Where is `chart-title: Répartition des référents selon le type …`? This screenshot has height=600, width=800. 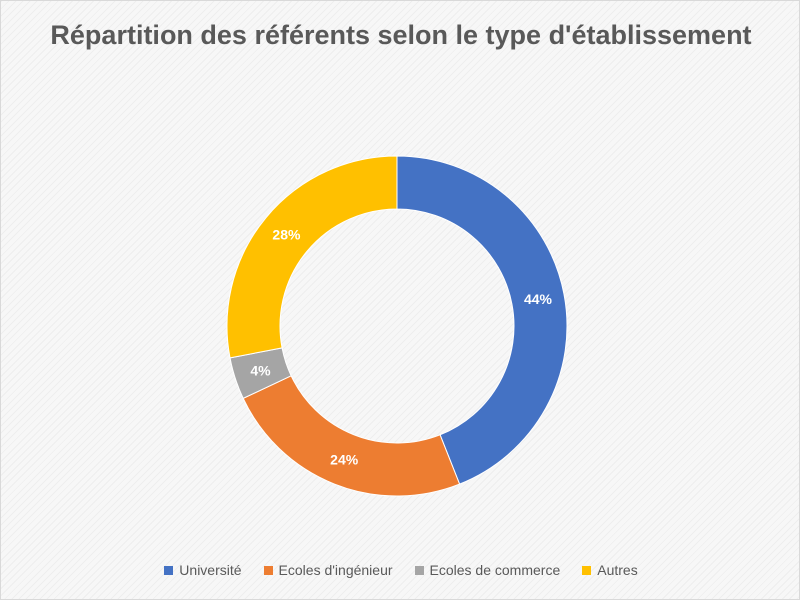
chart-title: Répartition des référents selon le type … is located at coordinates (401, 35).